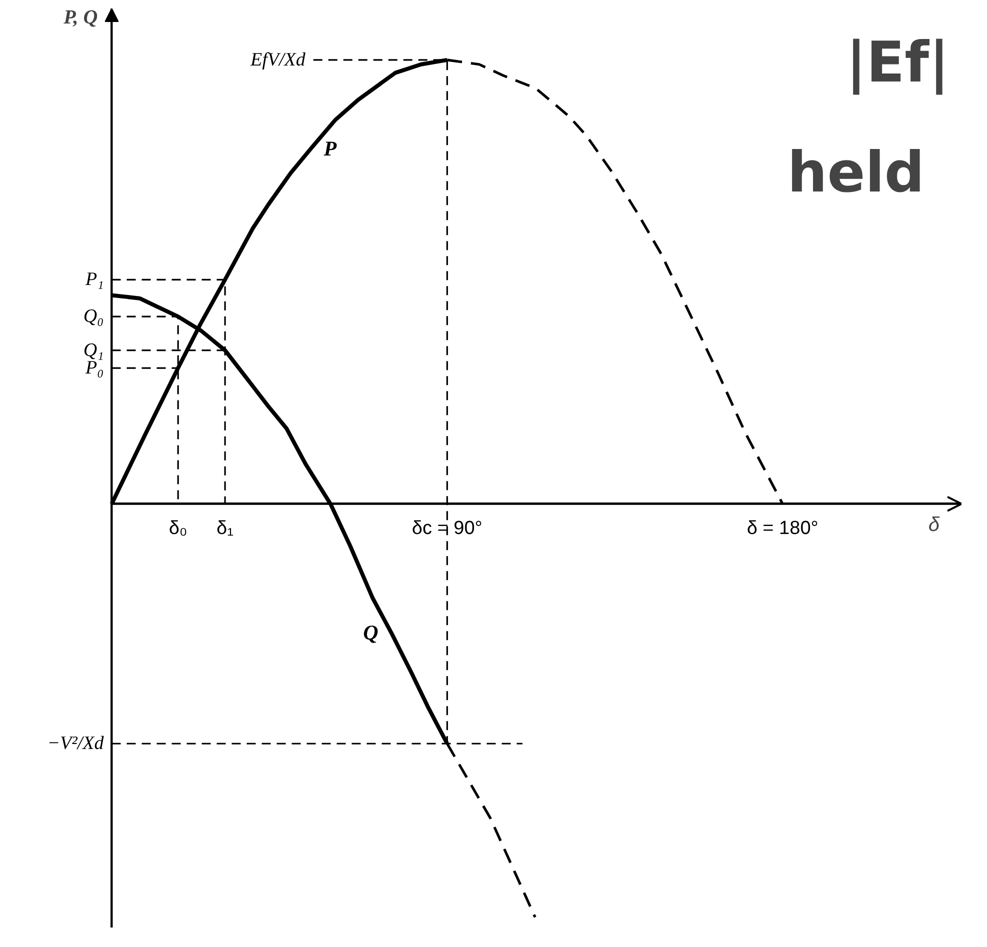 The image size is (987, 947). What do you see at coordinates (93, 350) in the screenshot?
I see `series-label: Q₁` at bounding box center [93, 350].